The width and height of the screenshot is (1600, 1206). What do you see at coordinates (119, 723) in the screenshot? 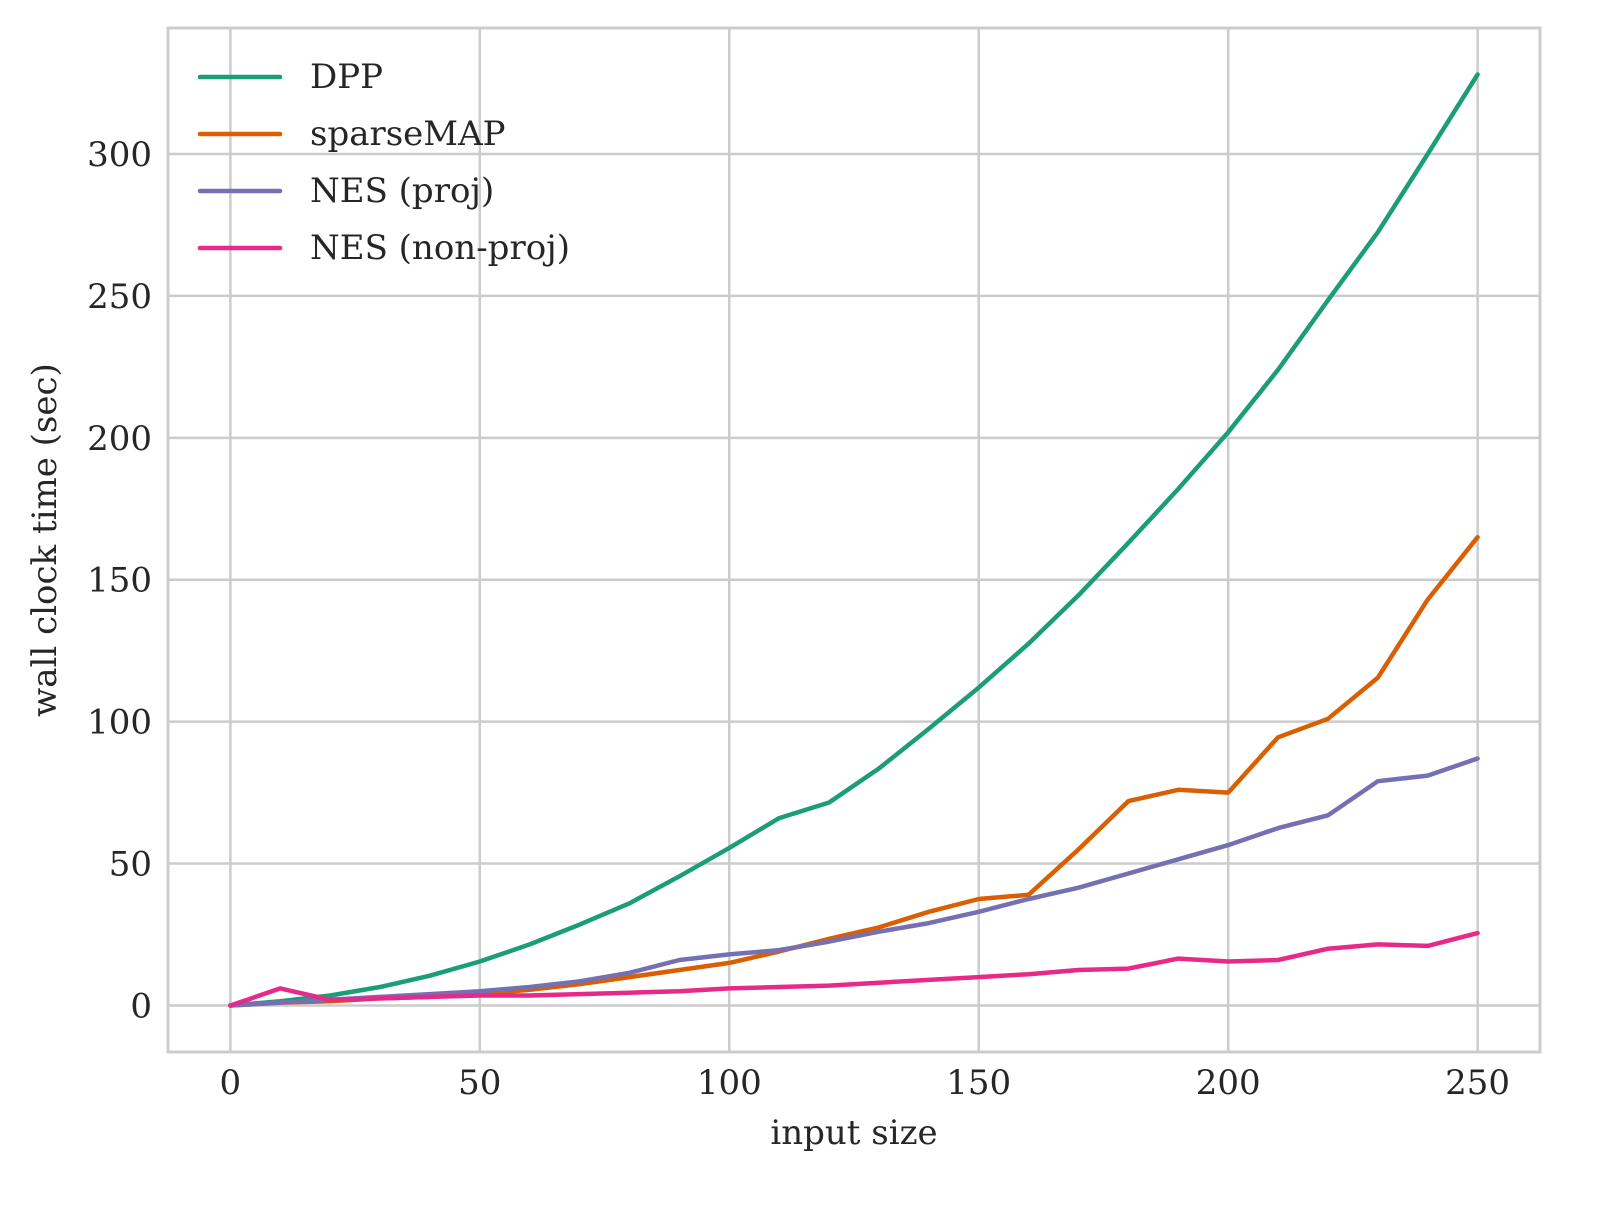
I see `y-tick-label: 100` at bounding box center [119, 723].